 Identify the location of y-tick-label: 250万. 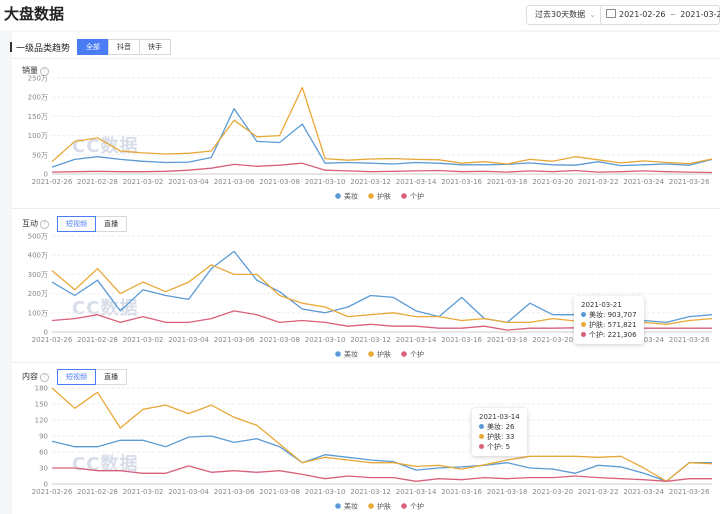
(38, 79).